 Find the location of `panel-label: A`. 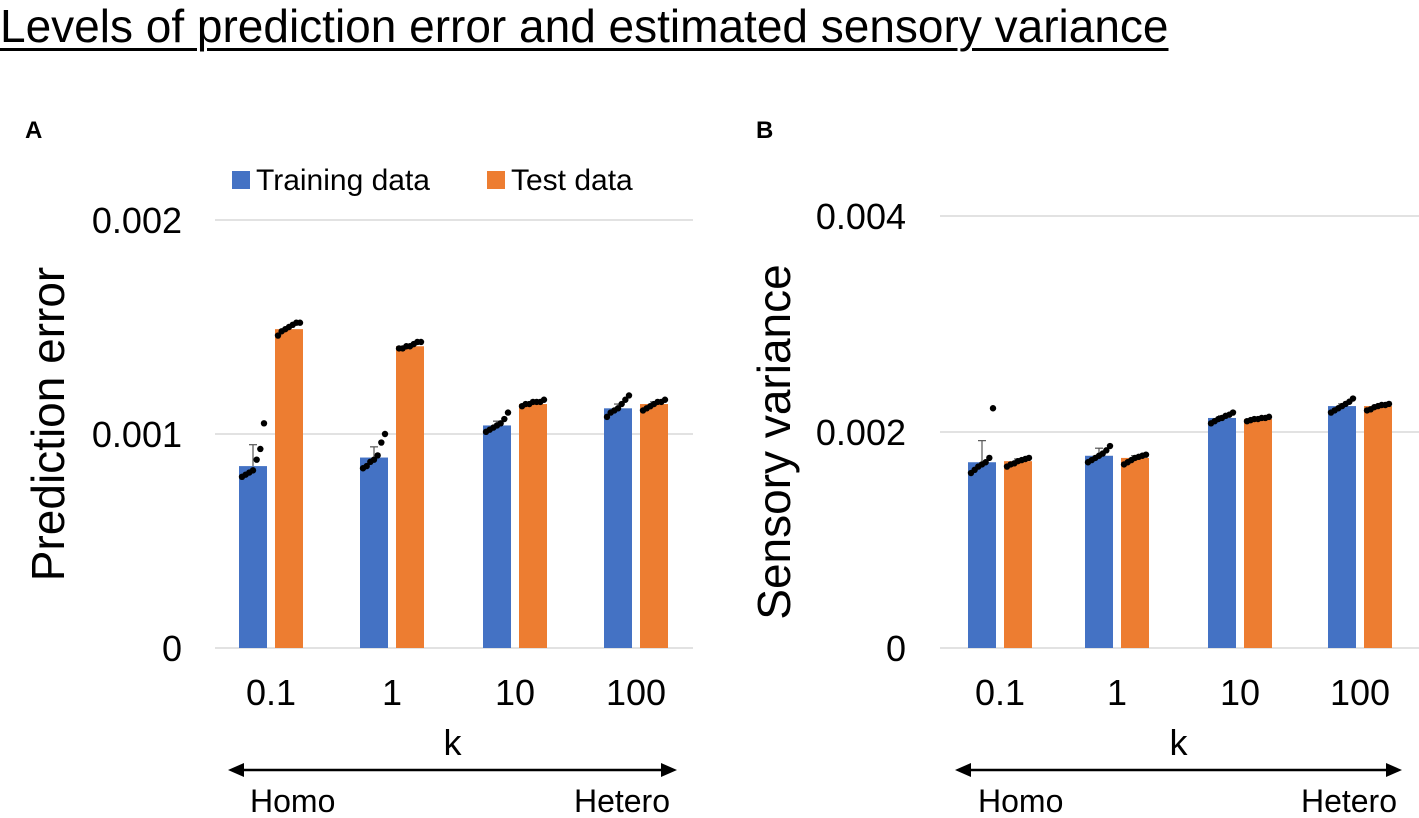

panel-label: A is located at coordinates (33, 130).